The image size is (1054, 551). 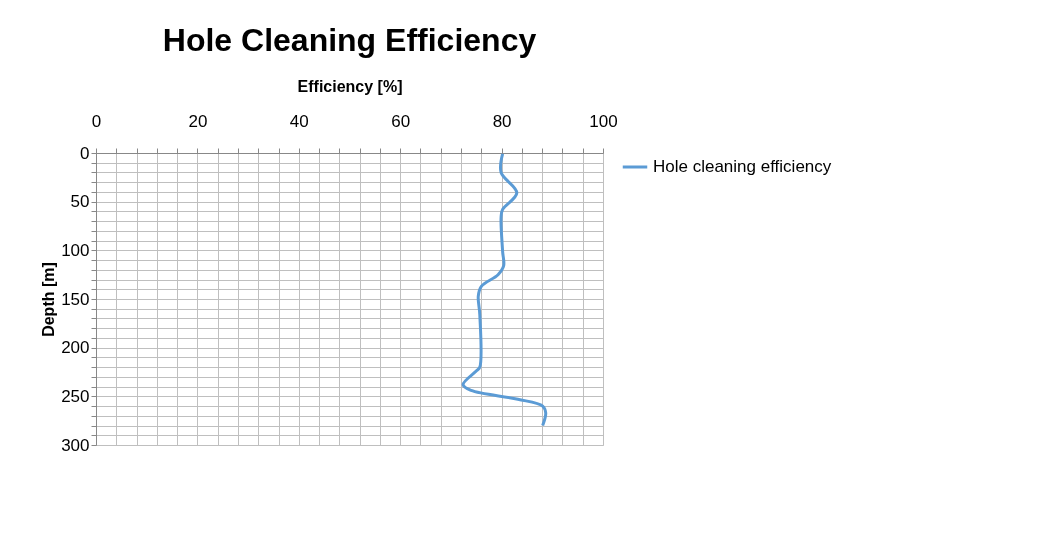 I want to click on x-tick-label: 80, so click(x=502, y=121).